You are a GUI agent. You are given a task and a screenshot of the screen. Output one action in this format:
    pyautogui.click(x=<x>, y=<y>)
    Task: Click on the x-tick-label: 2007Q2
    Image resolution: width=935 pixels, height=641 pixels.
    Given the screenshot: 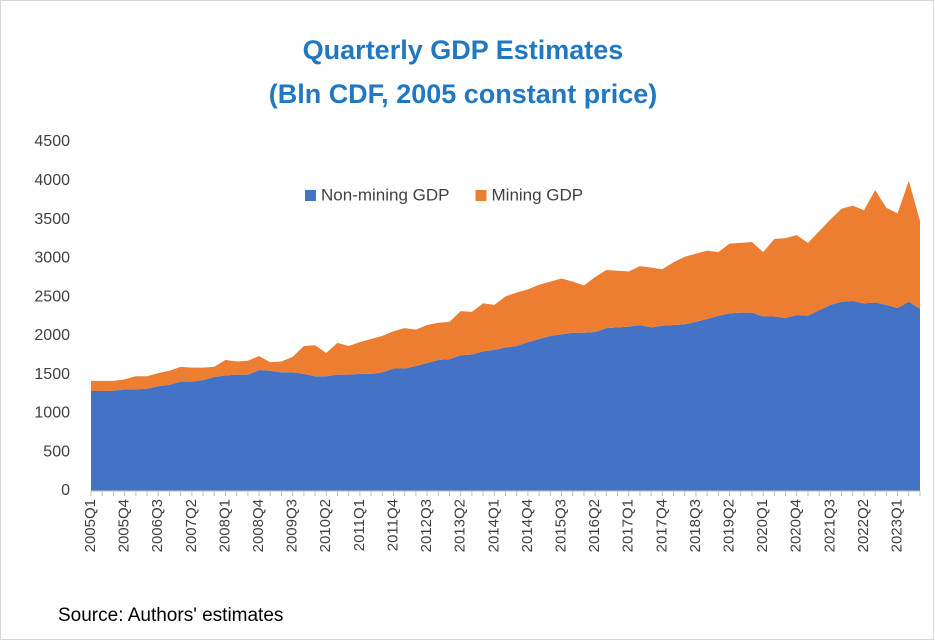 What is the action you would take?
    pyautogui.click(x=191, y=525)
    